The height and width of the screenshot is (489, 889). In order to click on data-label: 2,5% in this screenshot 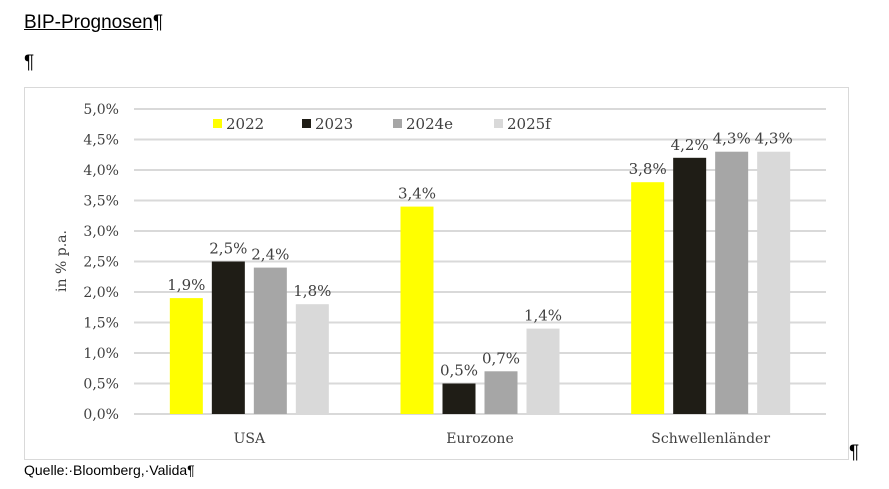, I will do `click(228, 249)`.